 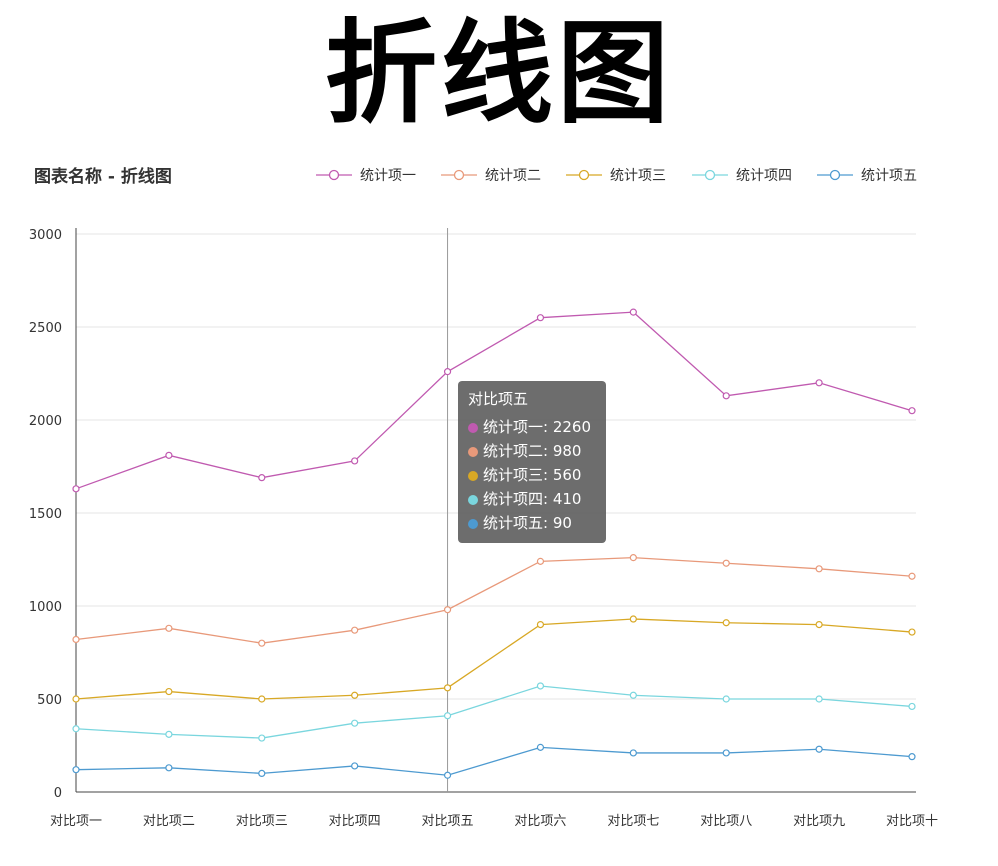 I want to click on x-tick-label: 对比项八, so click(x=726, y=821).